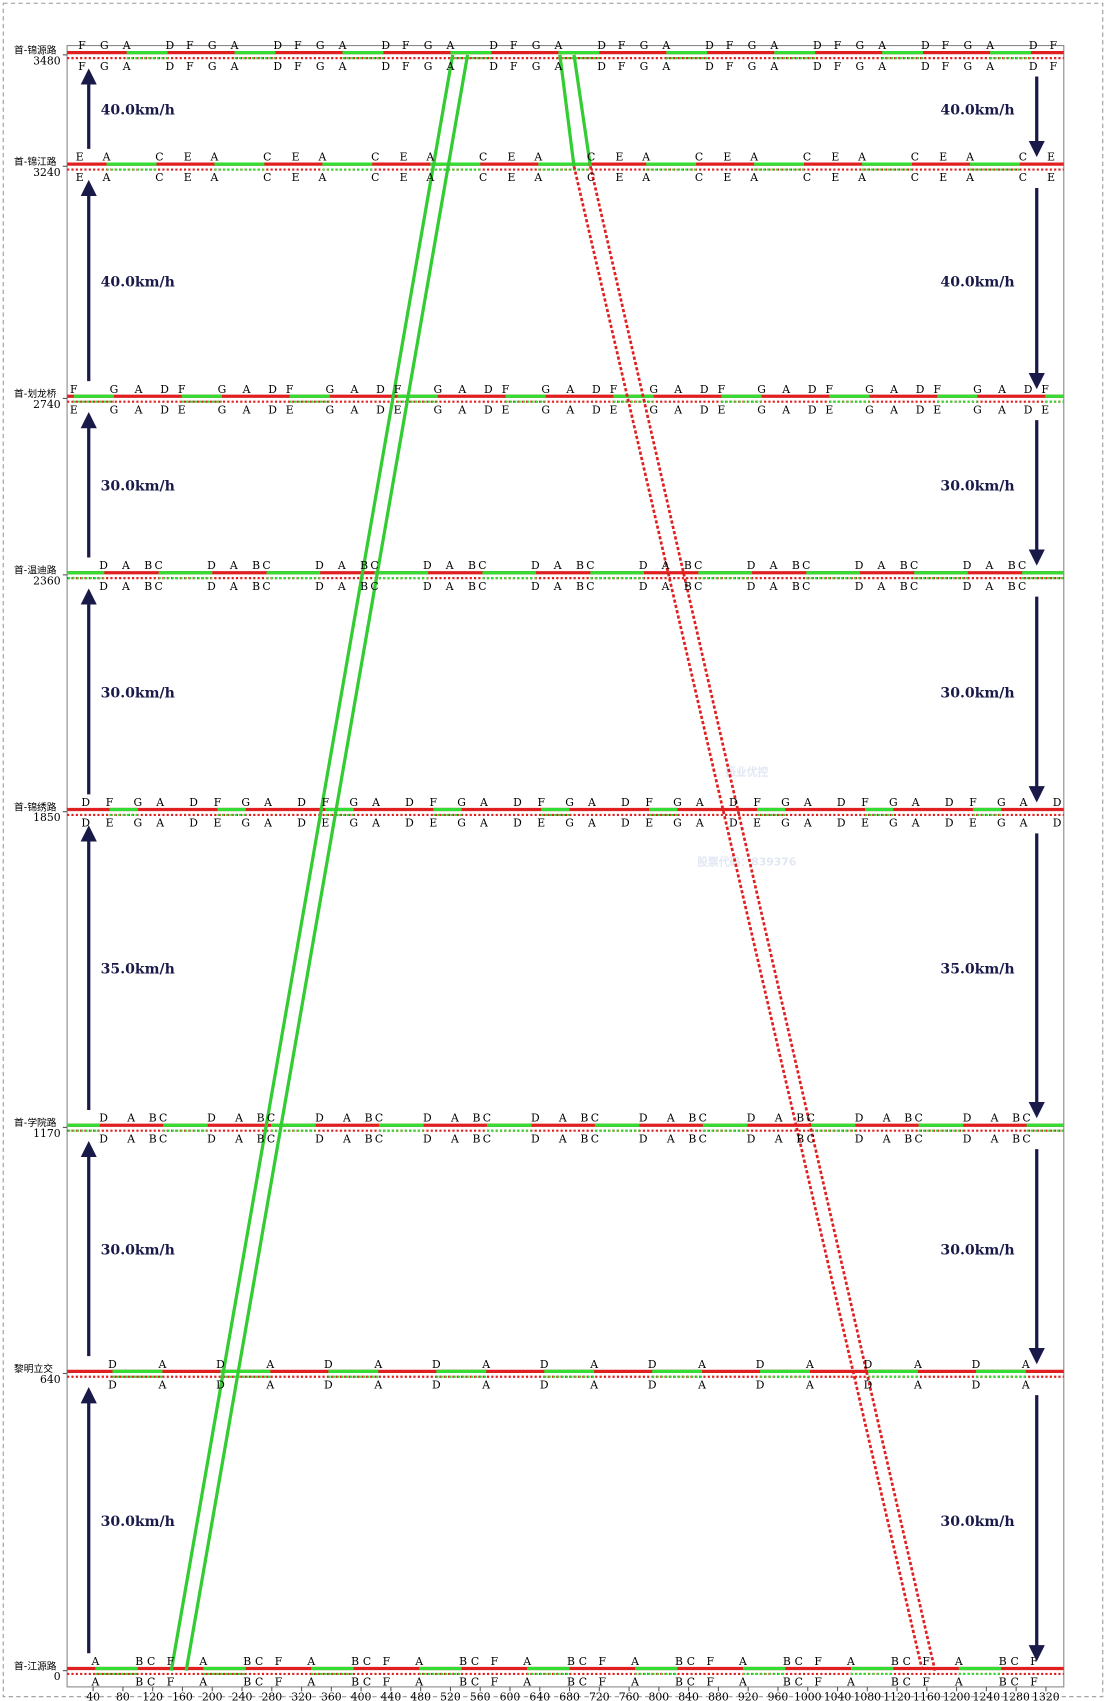 The height and width of the screenshot is (1701, 1106). Describe the element at coordinates (897, 1696) in the screenshot. I see `x-tick-label: 1120` at that location.